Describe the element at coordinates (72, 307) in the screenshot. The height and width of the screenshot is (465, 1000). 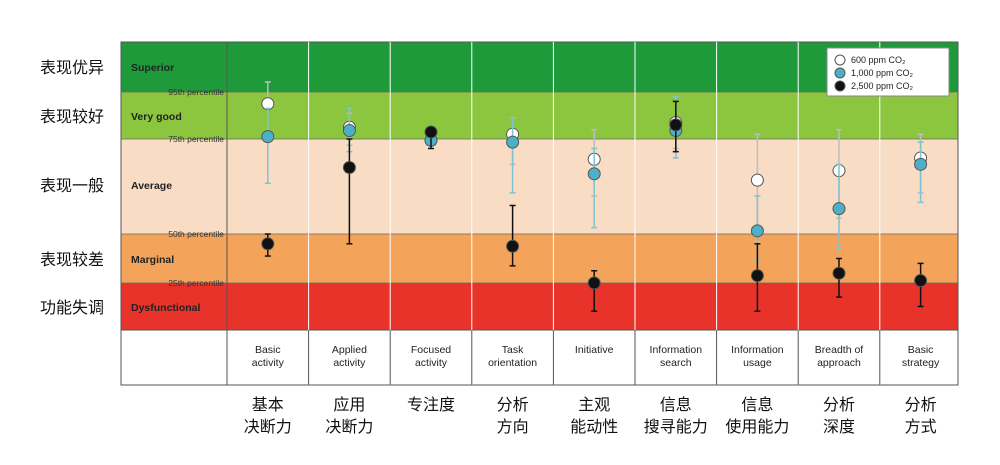
I see `chinese-band-label: 功能失调` at that location.